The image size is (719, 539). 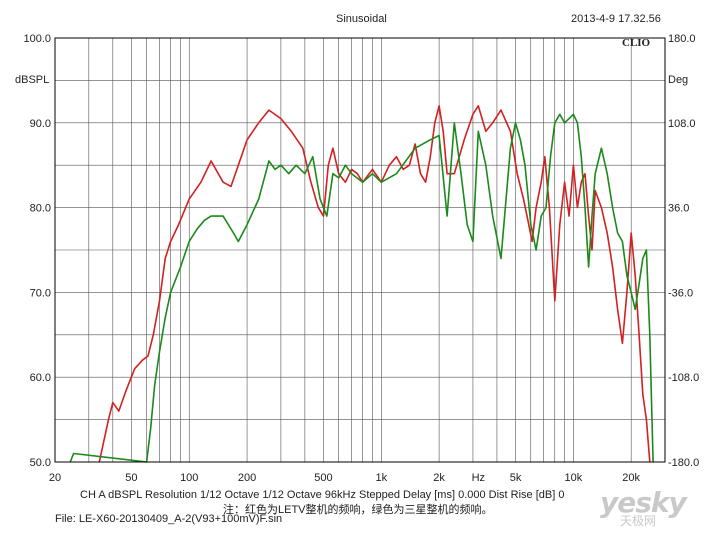 What do you see at coordinates (682, 39) in the screenshot?
I see `y2-tick-label: 180.0` at bounding box center [682, 39].